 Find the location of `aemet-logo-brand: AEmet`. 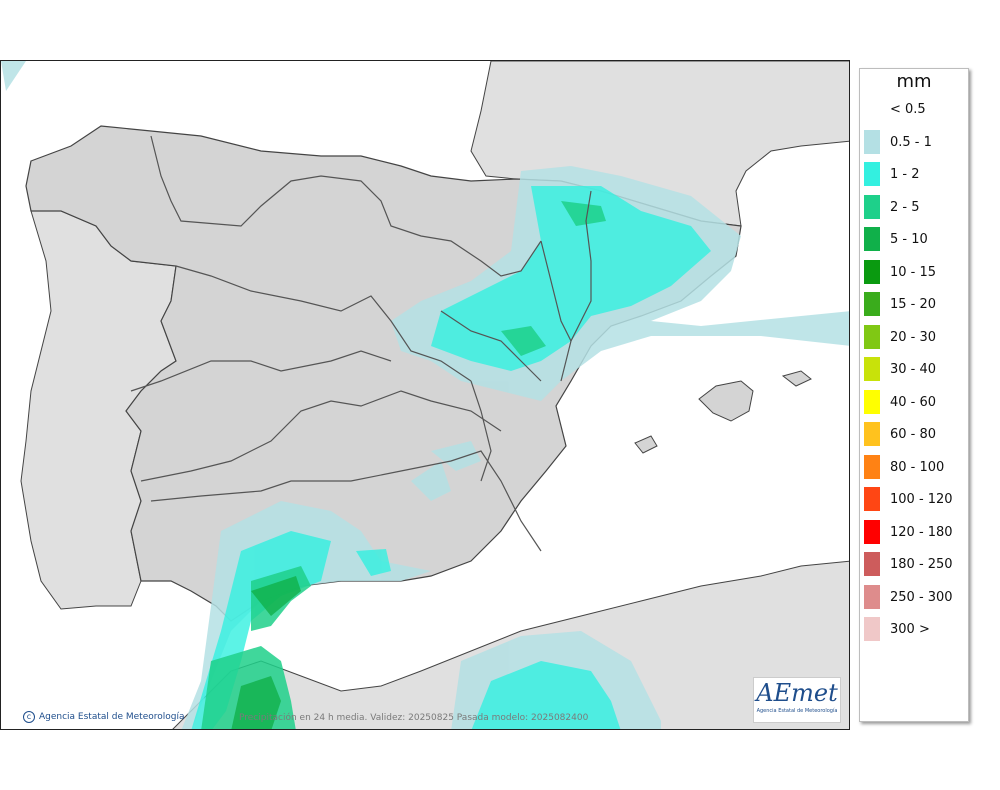

aemet-logo-brand: AEmet is located at coordinates (797, 693).